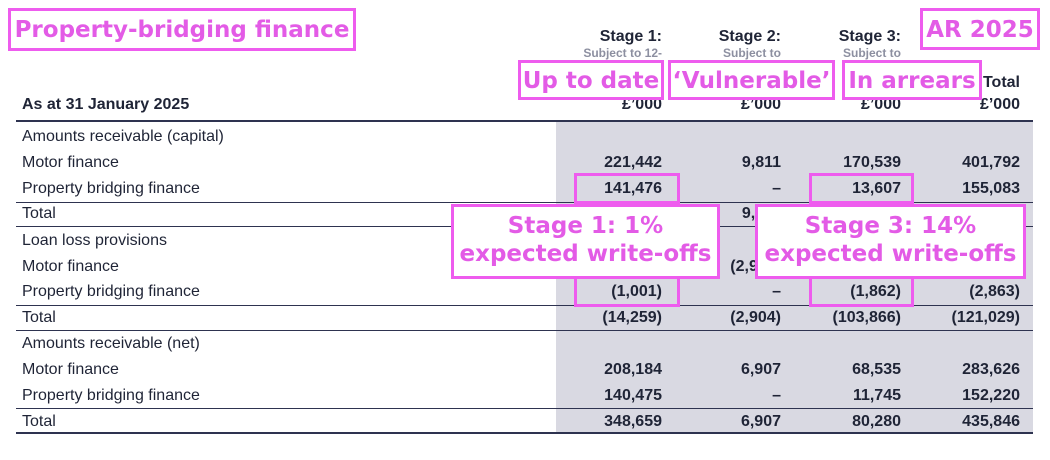 This screenshot has width=1050, height=460. What do you see at coordinates (525, 137) in the screenshot?
I see `table-row: Amounts receivable (capital)` at bounding box center [525, 137].